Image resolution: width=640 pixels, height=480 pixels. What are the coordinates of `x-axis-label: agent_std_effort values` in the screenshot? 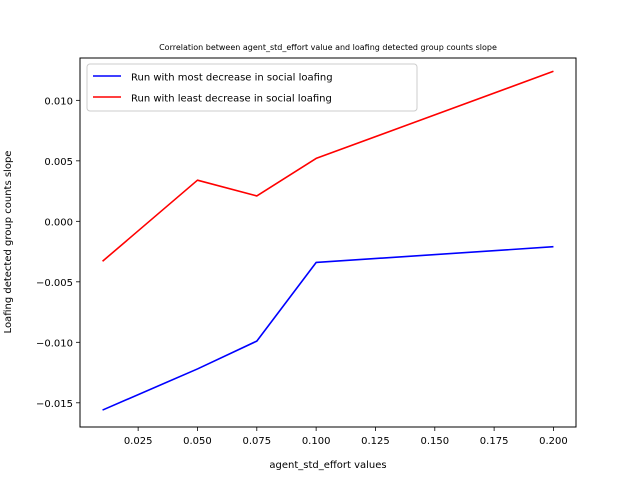 It's located at (327, 465).